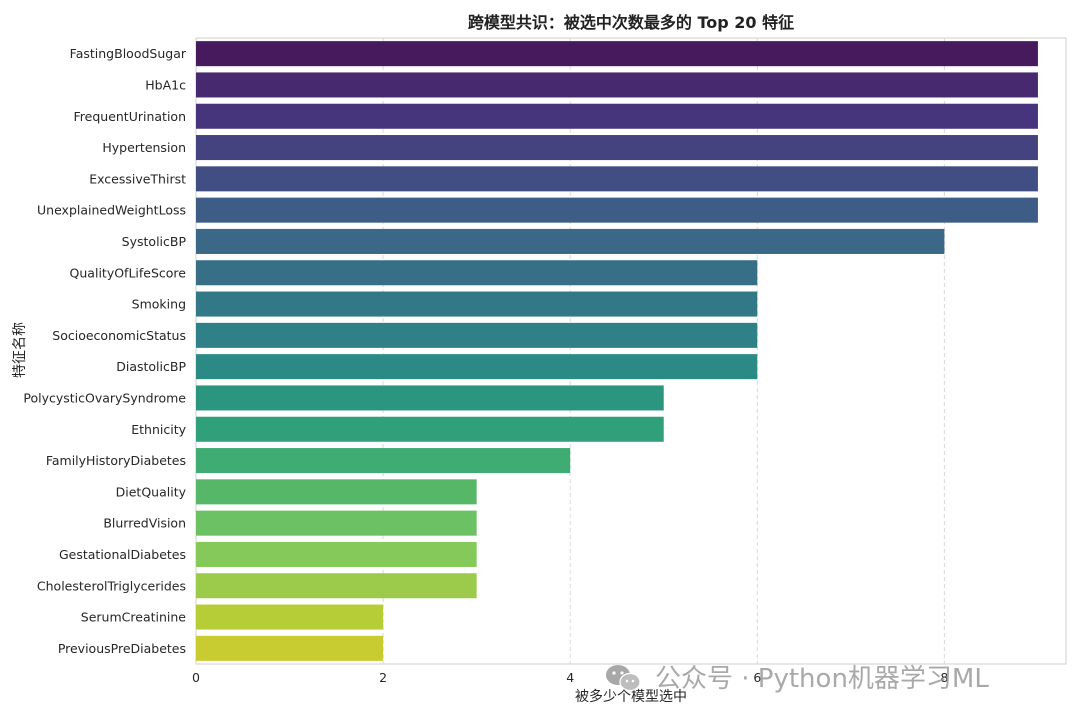  I want to click on category-label: HbA1c, so click(165, 84).